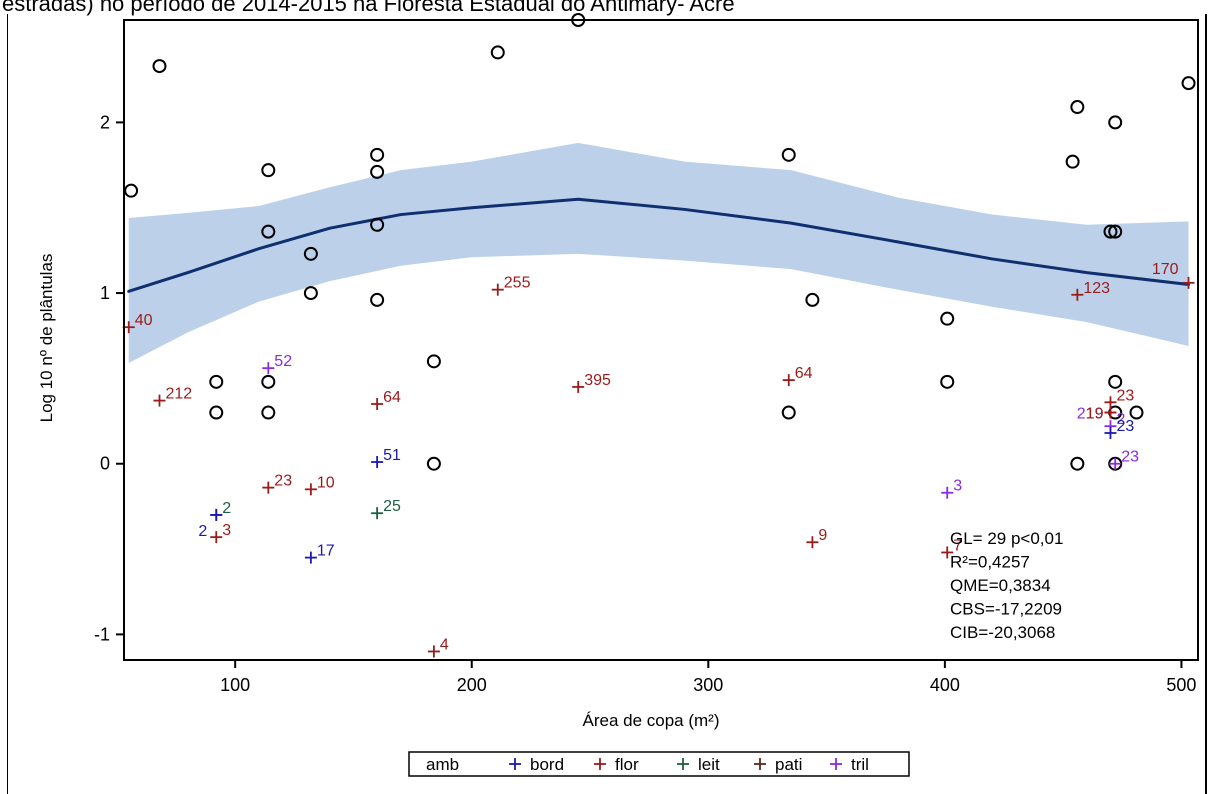 Image resolution: width=1215 pixels, height=794 pixels. I want to click on predicted-point: 19, so click(1101, 414).